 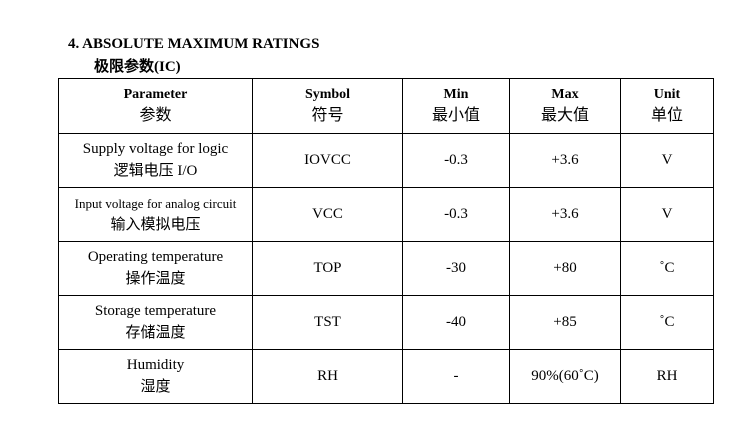 I want to click on symbol-cell: RH, so click(x=327, y=376).